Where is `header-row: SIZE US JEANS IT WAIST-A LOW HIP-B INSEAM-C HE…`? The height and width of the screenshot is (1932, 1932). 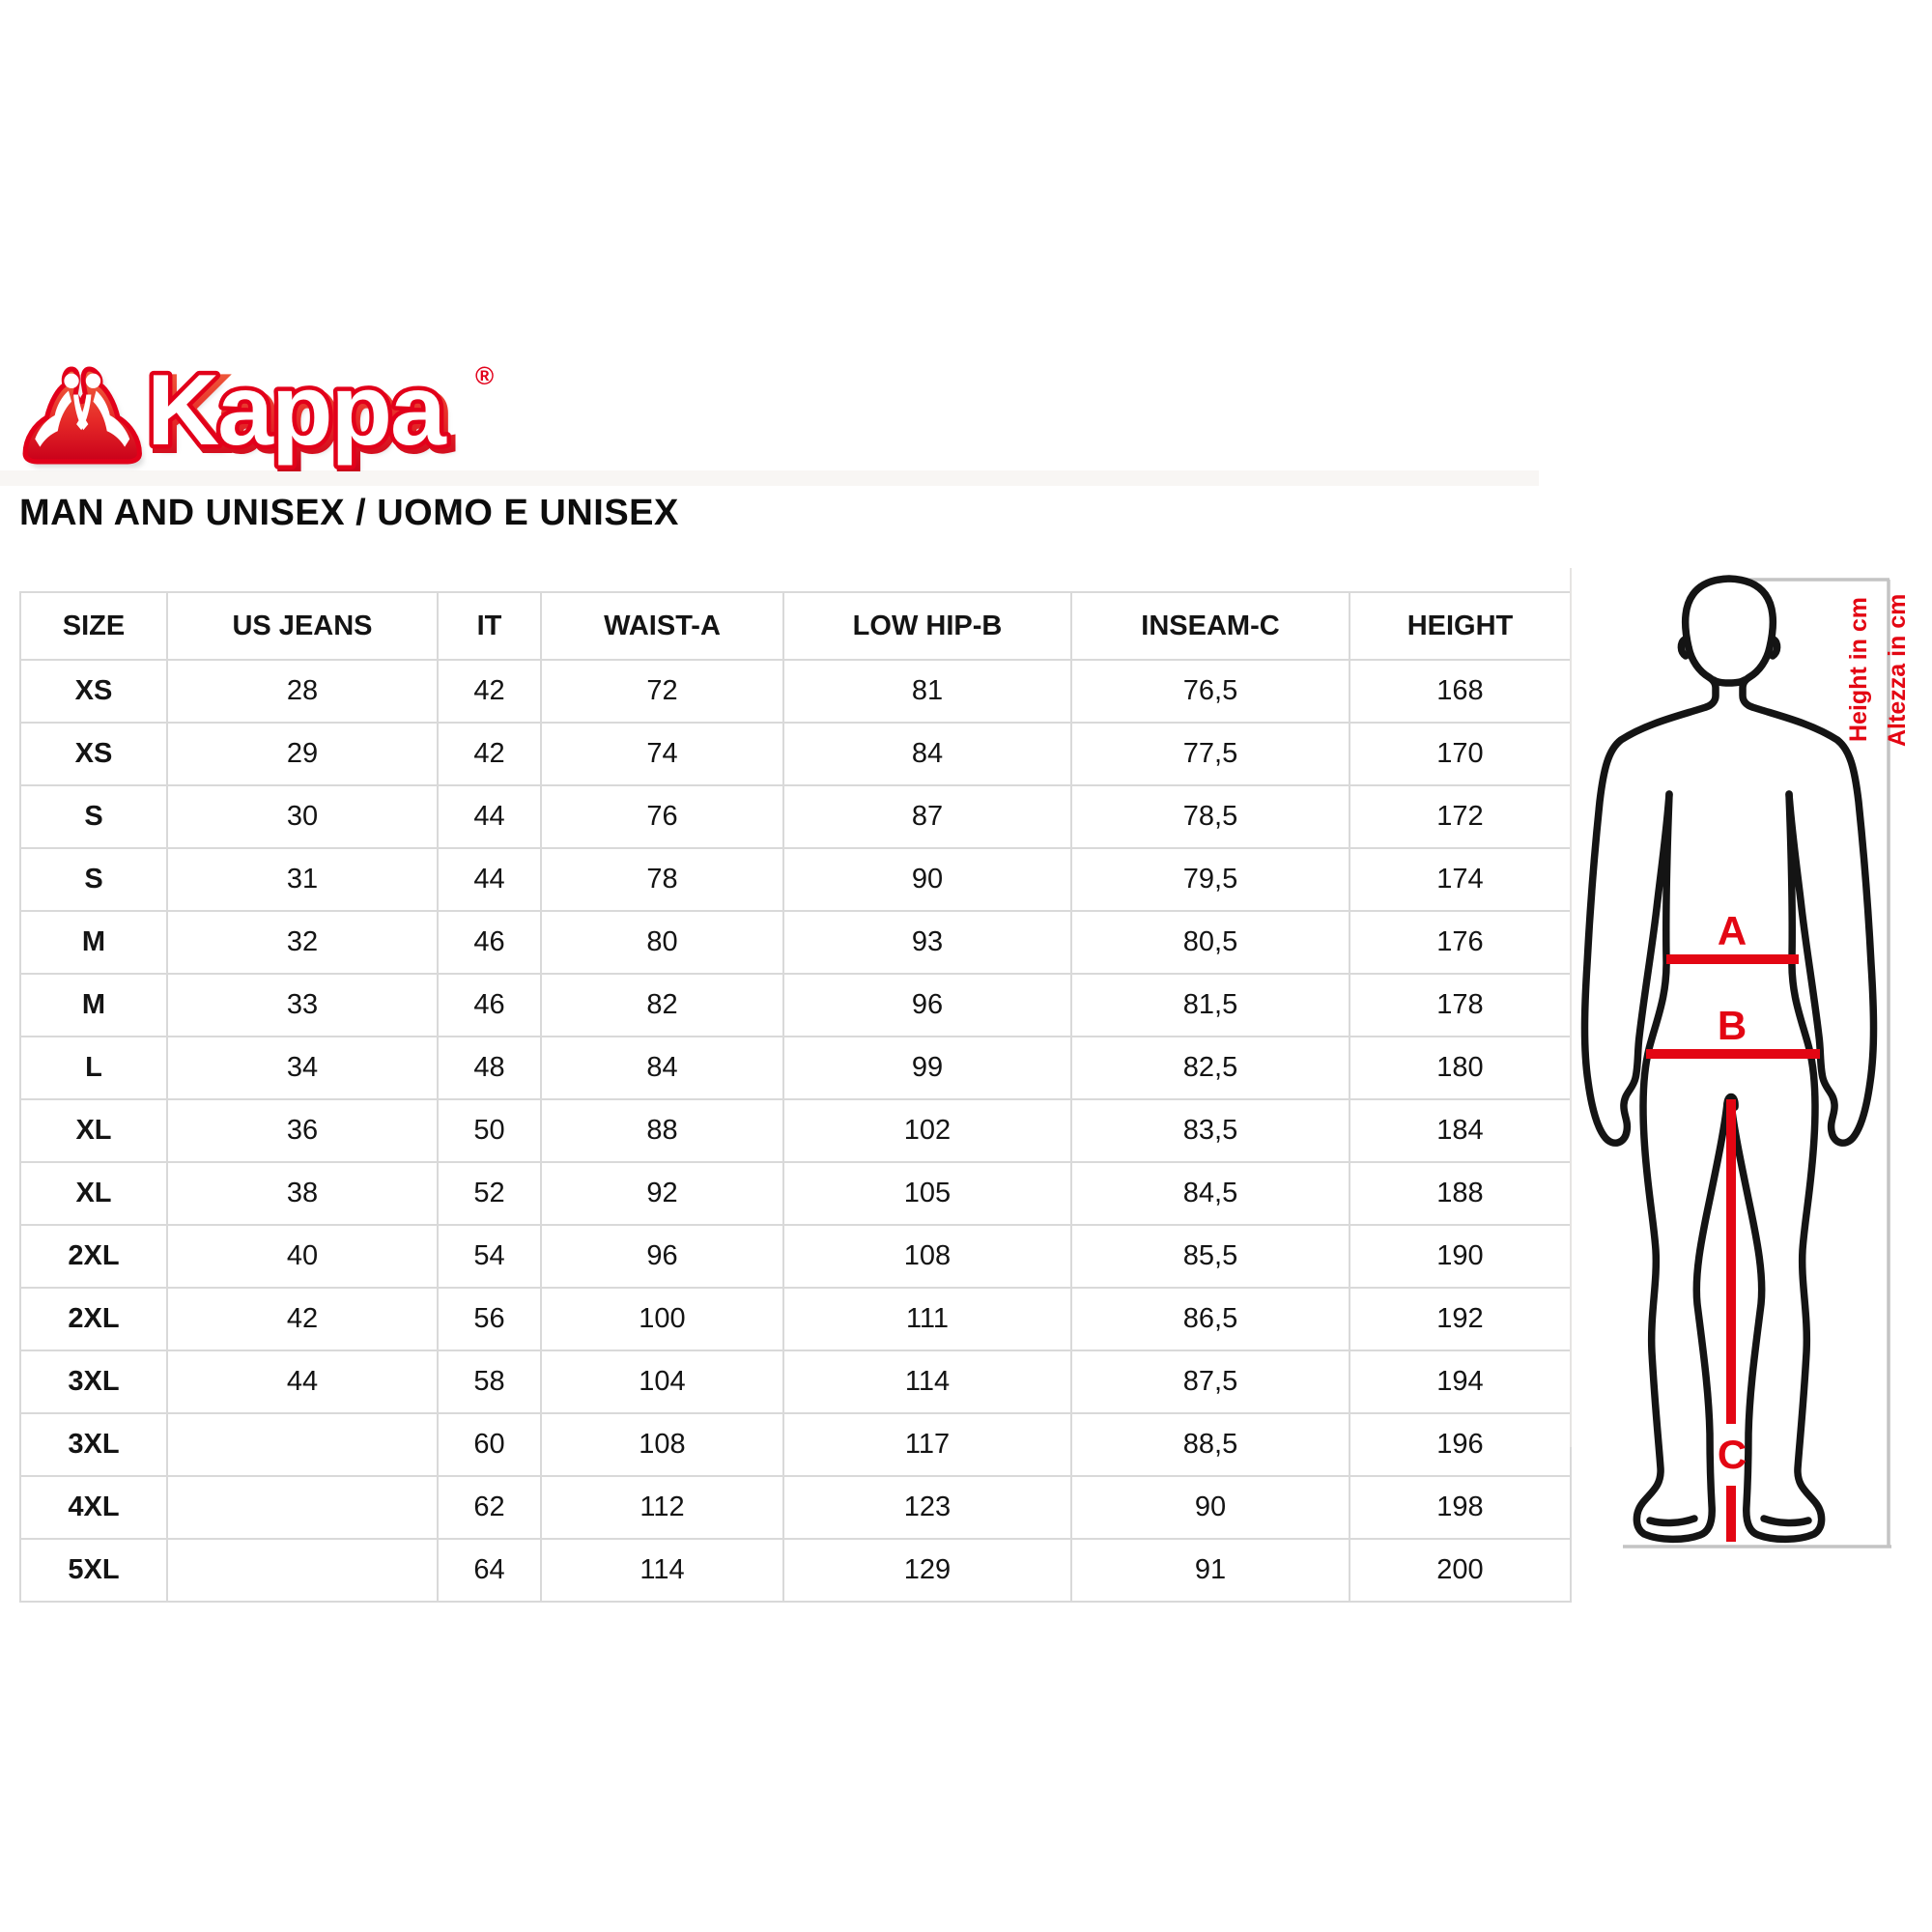
header-row: SIZE US JEANS IT WAIST-A LOW HIP-B INSEAM-C HE… is located at coordinates (795, 626).